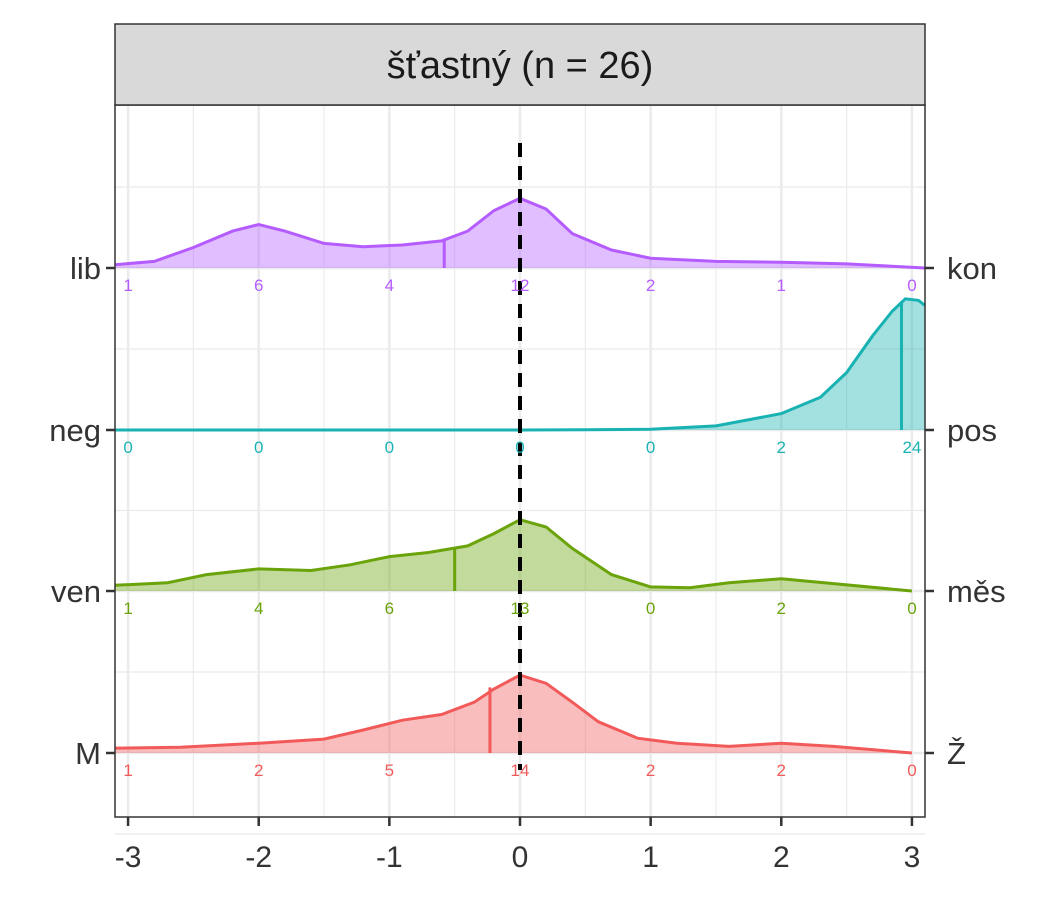 The height and width of the screenshot is (900, 1050). What do you see at coordinates (520, 770) in the screenshot?
I see `count-label: 14` at bounding box center [520, 770].